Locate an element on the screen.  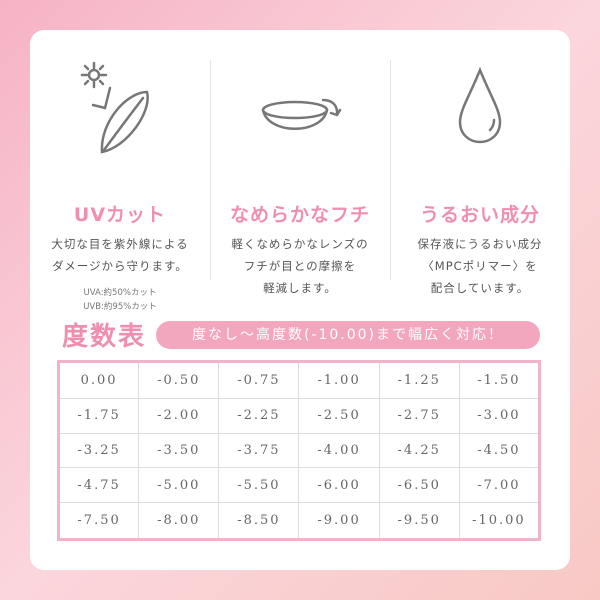
water-drop-icon is located at coordinates (480, 105).